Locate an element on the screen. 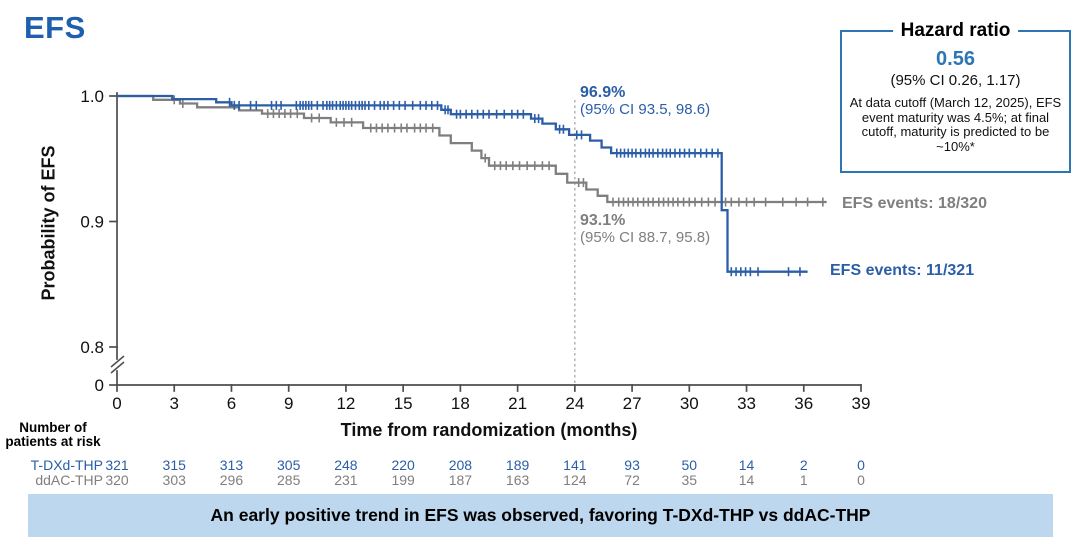 Image resolution: width=1080 pixels, height=542 pixels. x-tick-label: 3 is located at coordinates (173, 403).